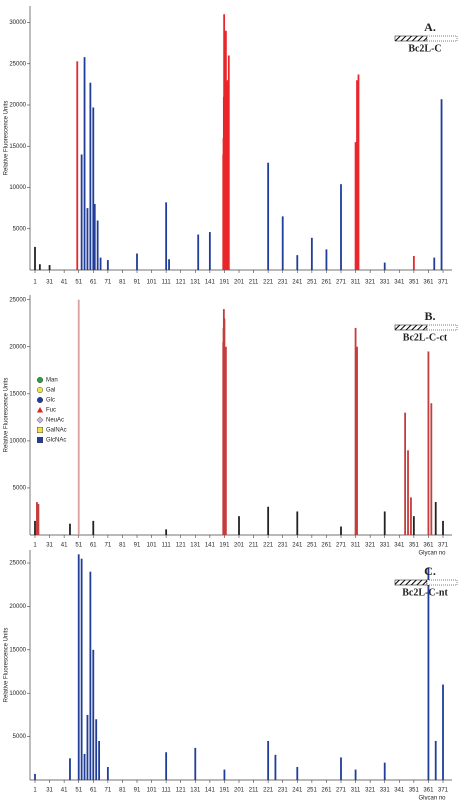 The width and height of the screenshot is (462, 800). What do you see at coordinates (297, 546) in the screenshot?
I see `x-tick-label: 241` at bounding box center [297, 546].